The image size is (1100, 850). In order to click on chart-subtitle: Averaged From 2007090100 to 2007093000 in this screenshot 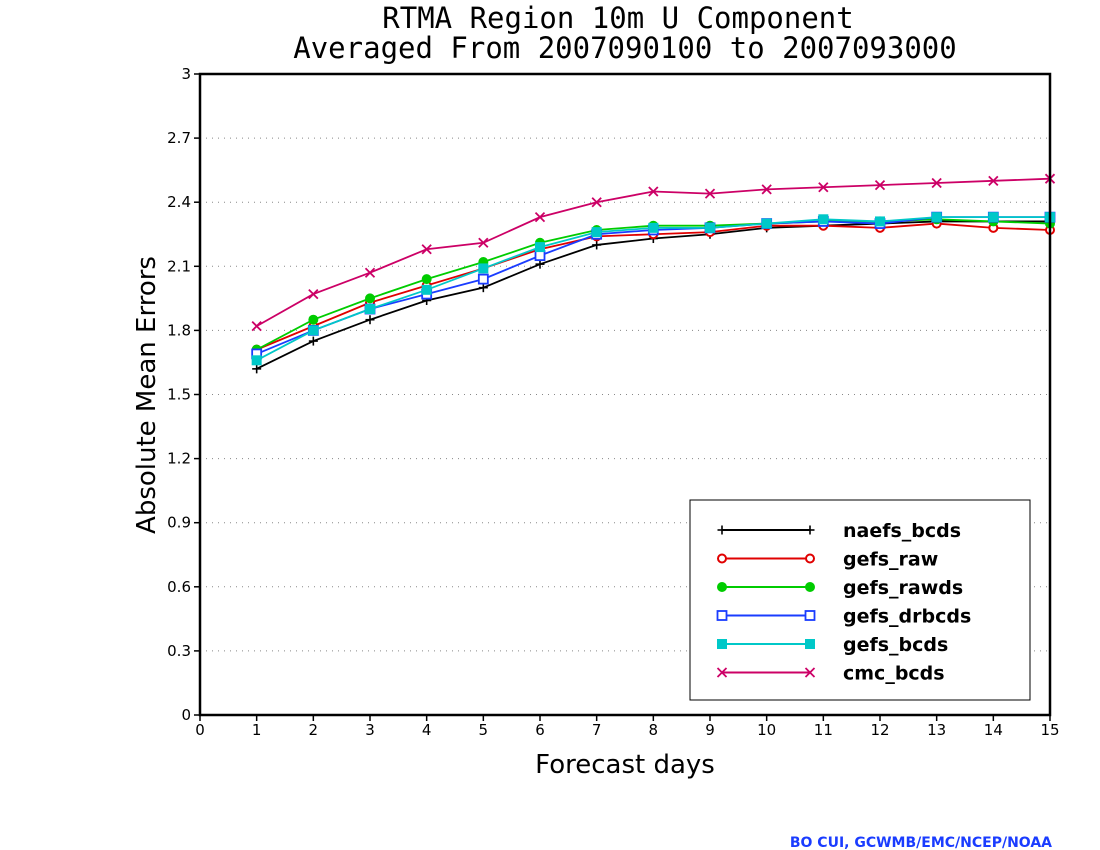, I will do `click(624, 48)`.